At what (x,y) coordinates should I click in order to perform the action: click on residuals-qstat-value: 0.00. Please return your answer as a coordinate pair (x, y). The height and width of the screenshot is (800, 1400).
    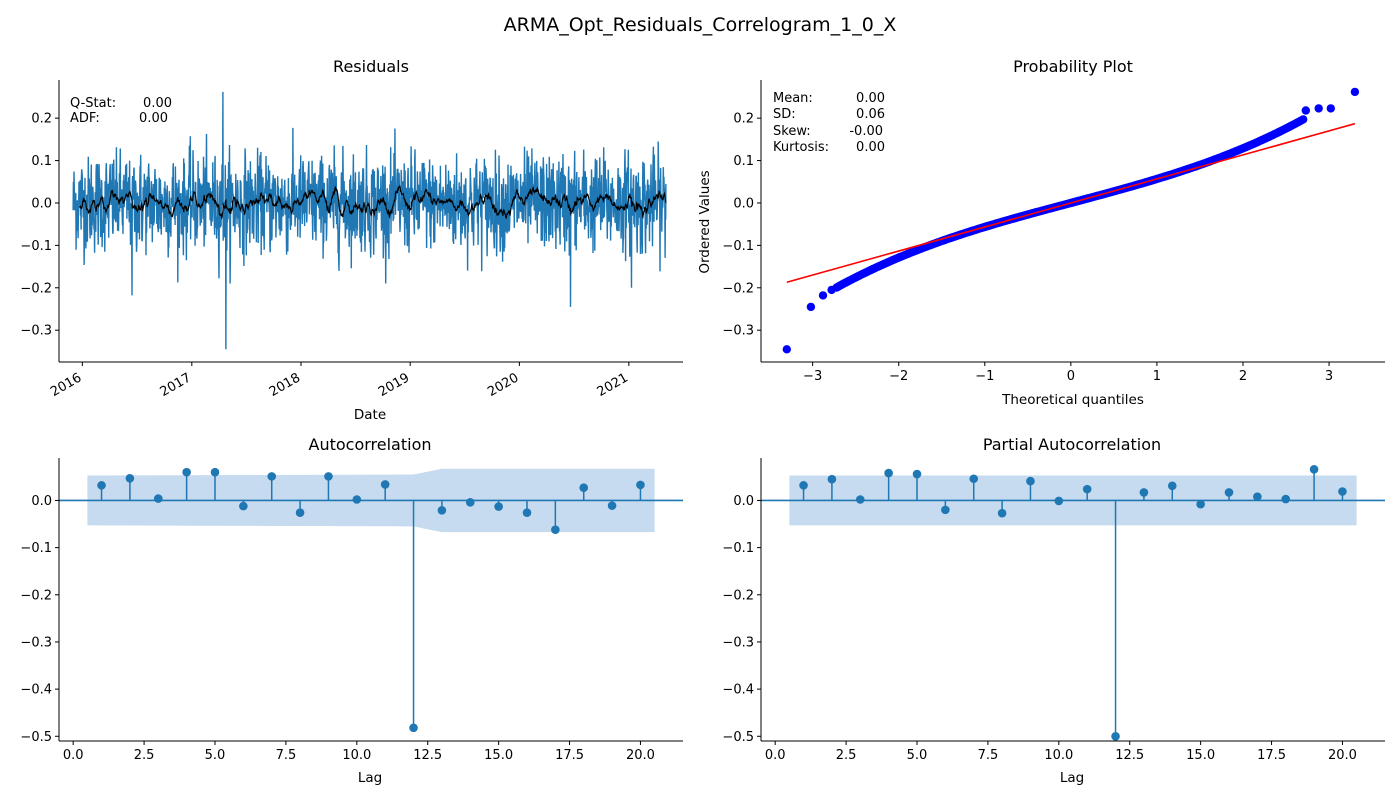
    Looking at the image, I should click on (157, 103).